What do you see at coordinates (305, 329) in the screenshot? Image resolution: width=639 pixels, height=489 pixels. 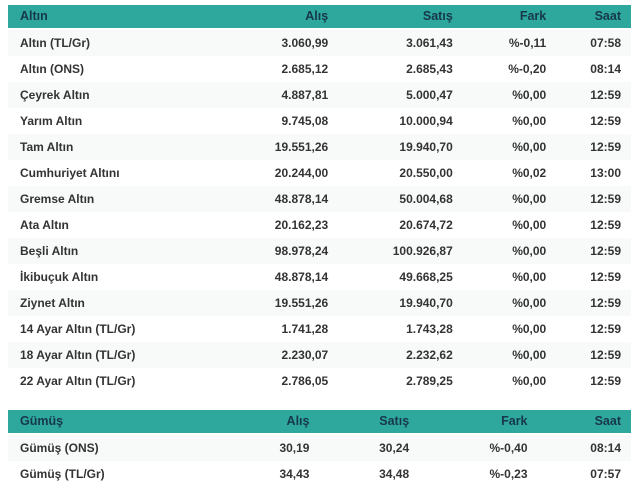 I see `alis-value-cell: 1.741,28` at bounding box center [305, 329].